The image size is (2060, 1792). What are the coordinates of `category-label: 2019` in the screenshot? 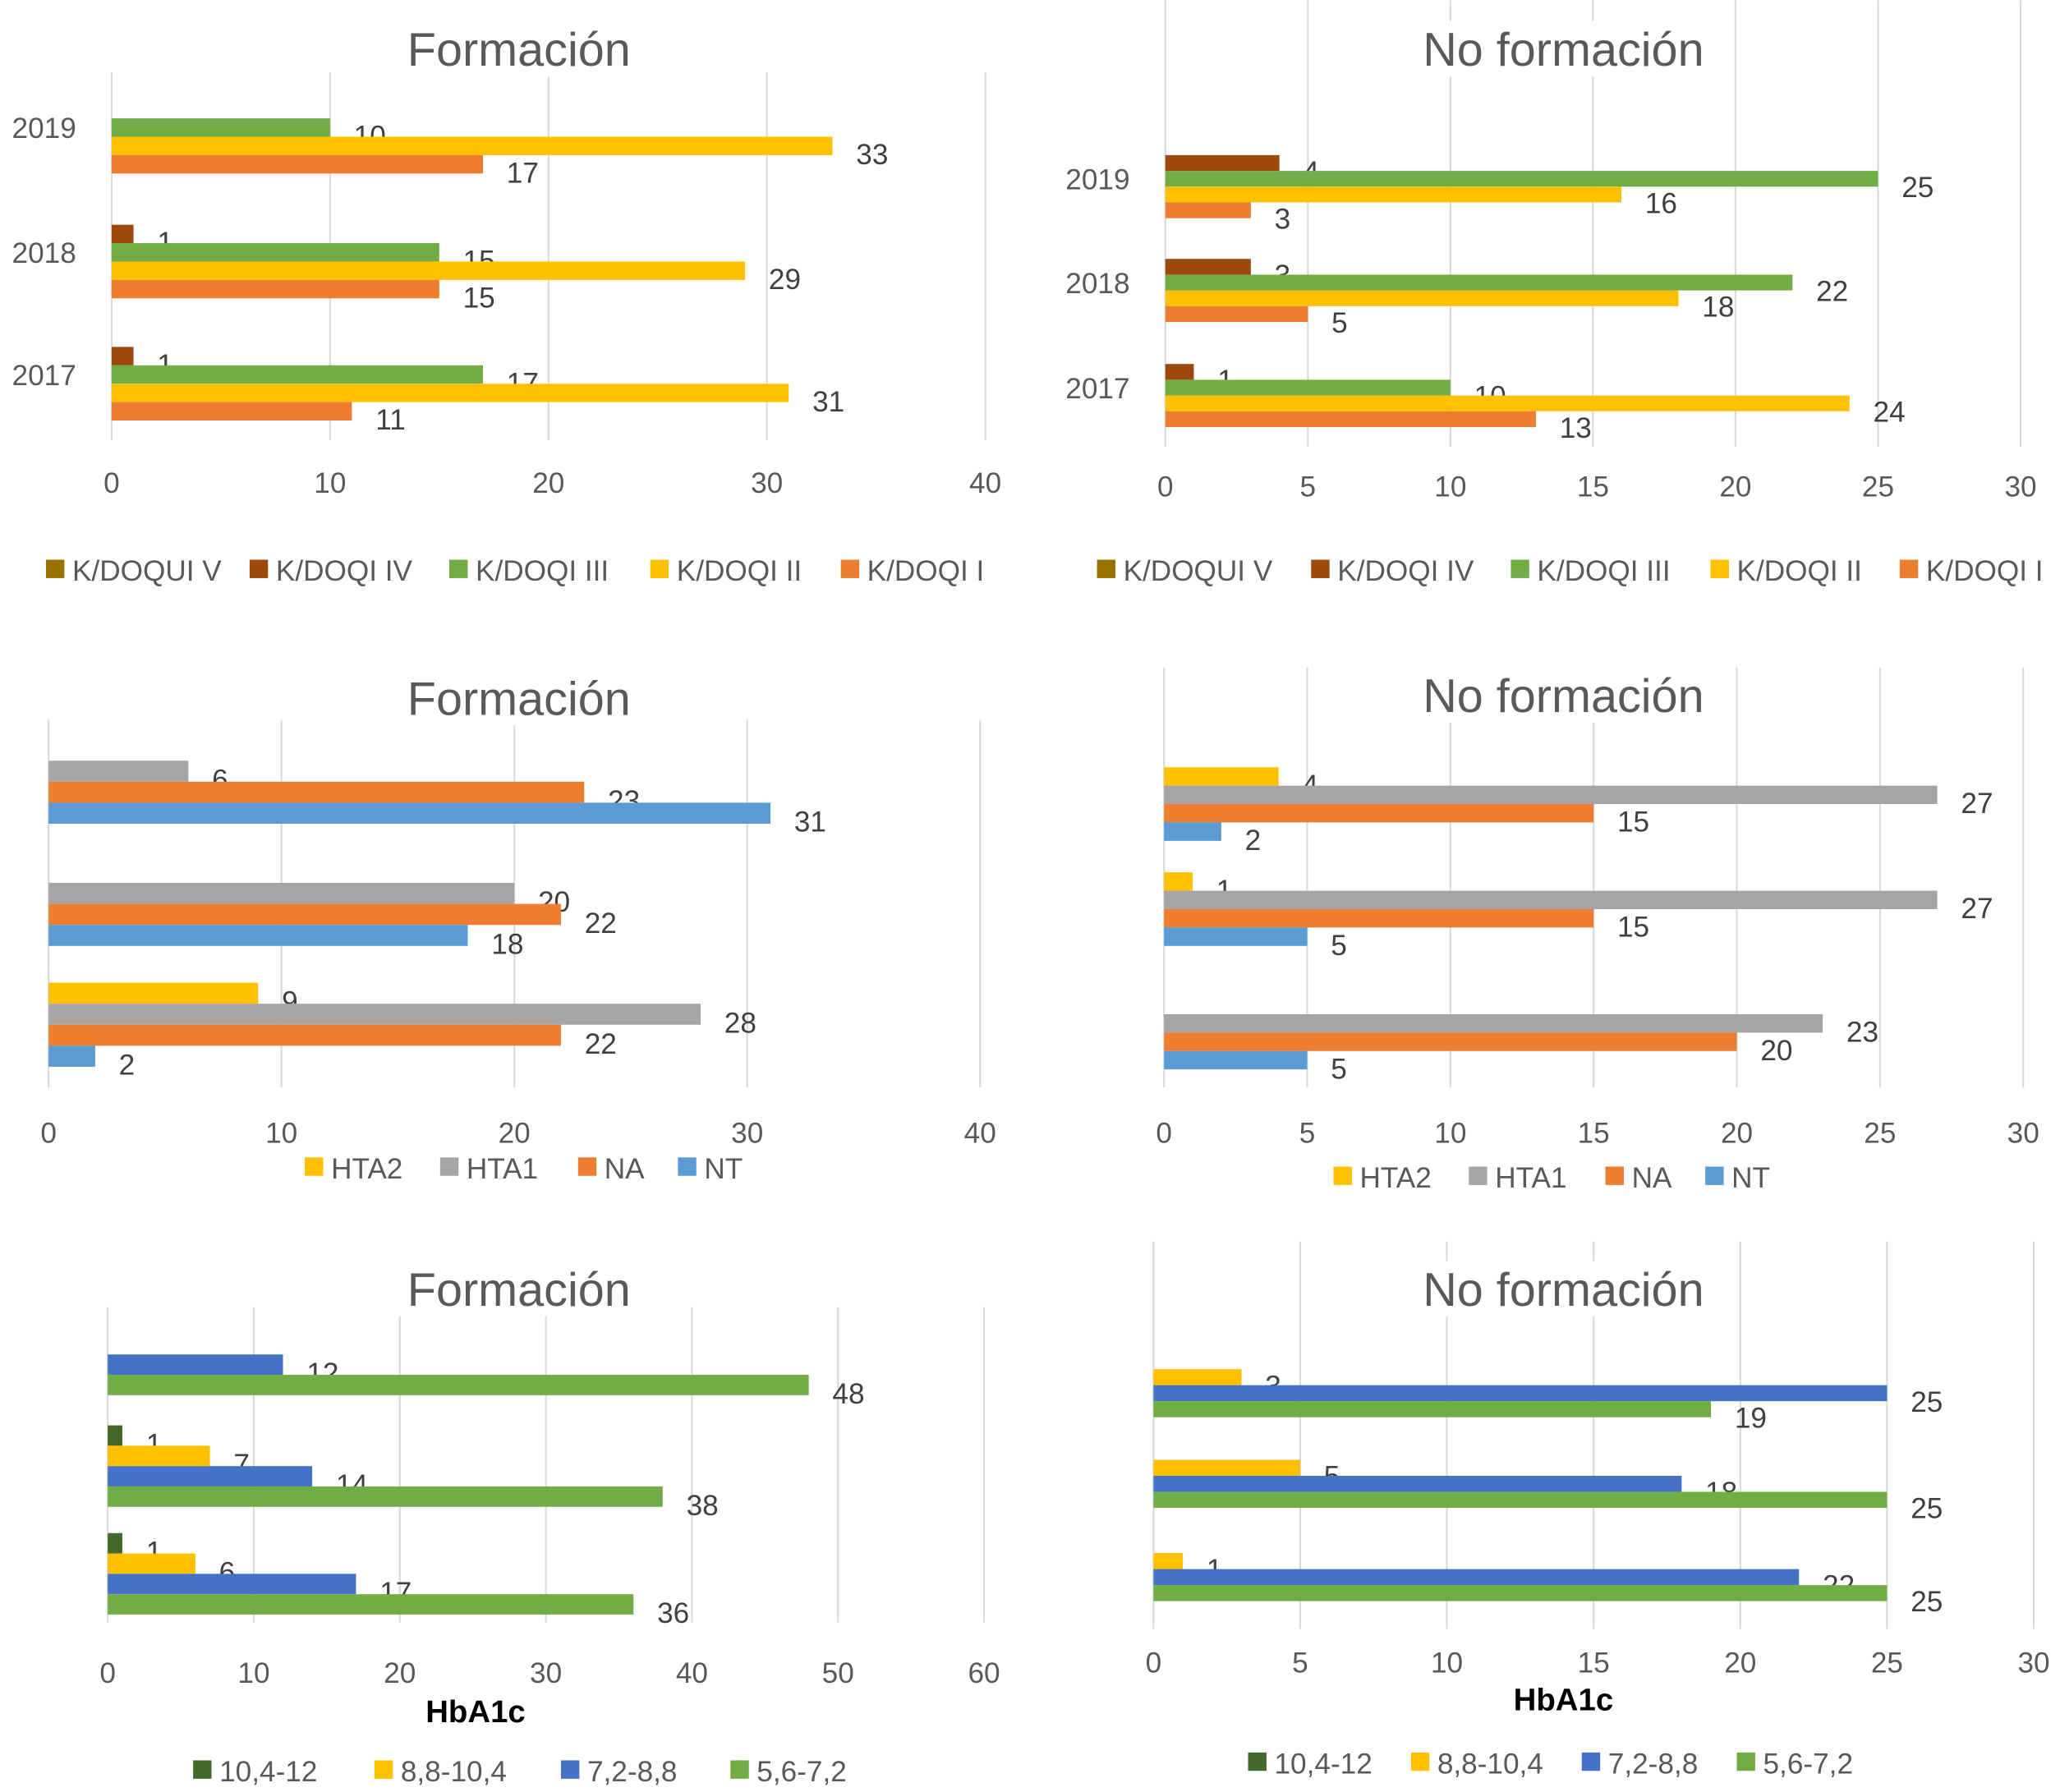 It's located at (44, 129).